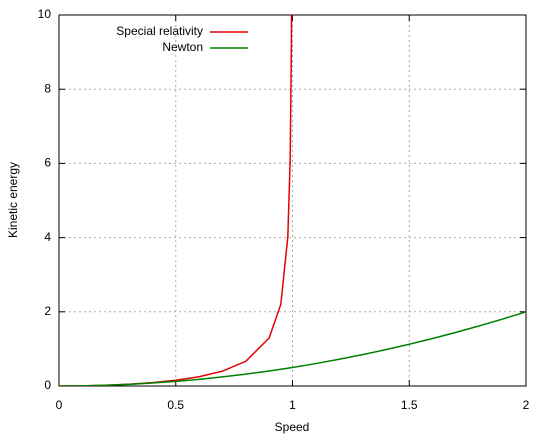  Describe the element at coordinates (47, 163) in the screenshot. I see `y-tick-label: 6` at that location.